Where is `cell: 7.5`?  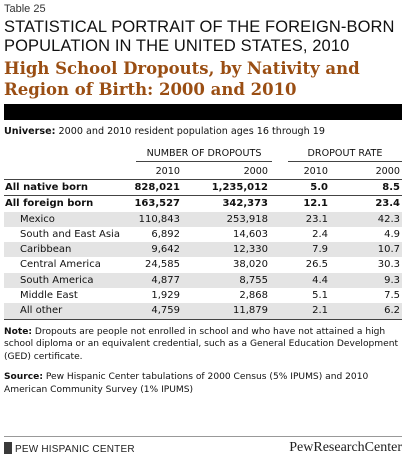
cell: 7.5 is located at coordinates (392, 296).